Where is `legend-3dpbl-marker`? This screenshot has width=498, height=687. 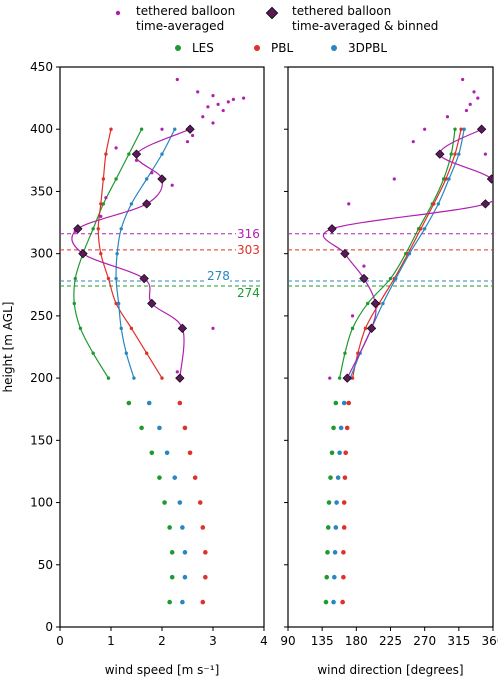 legend-3dpbl-marker is located at coordinates (334, 48).